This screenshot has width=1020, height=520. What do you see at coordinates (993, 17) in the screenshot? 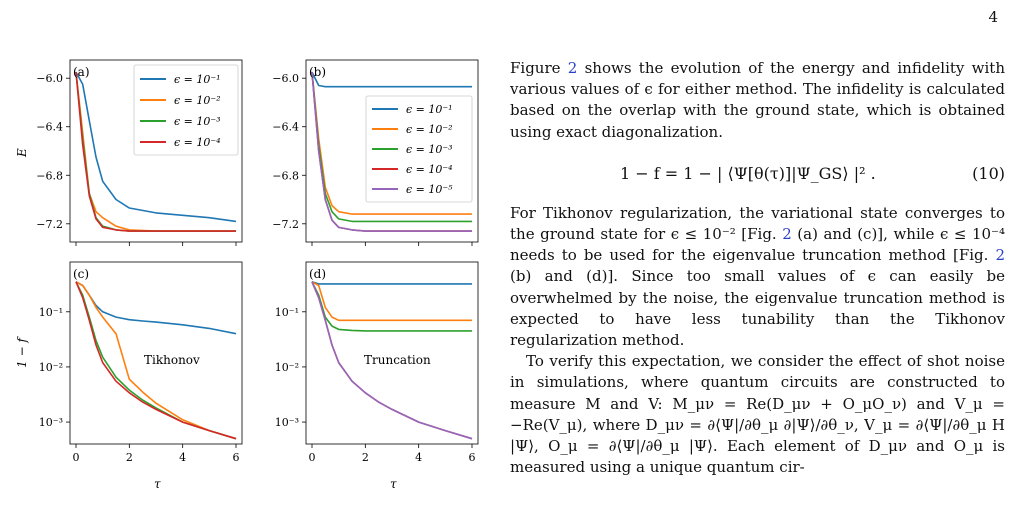
I see `page-number: 4` at bounding box center [993, 17].